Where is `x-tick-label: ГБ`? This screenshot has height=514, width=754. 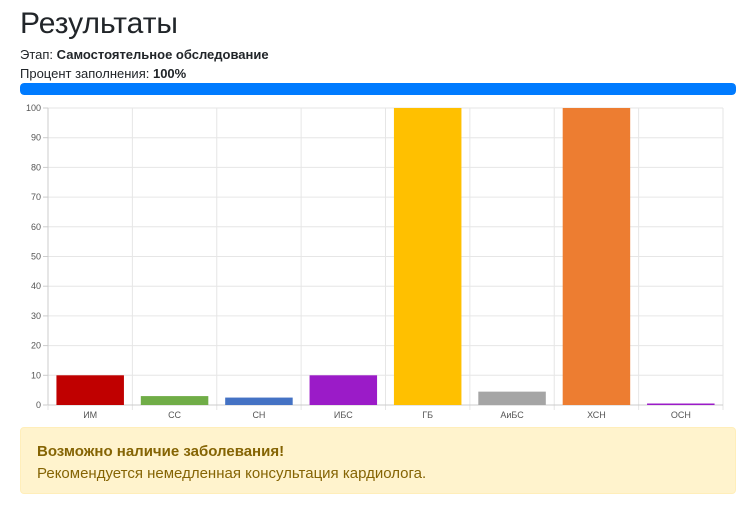
x-tick-label: ГБ is located at coordinates (427, 415).